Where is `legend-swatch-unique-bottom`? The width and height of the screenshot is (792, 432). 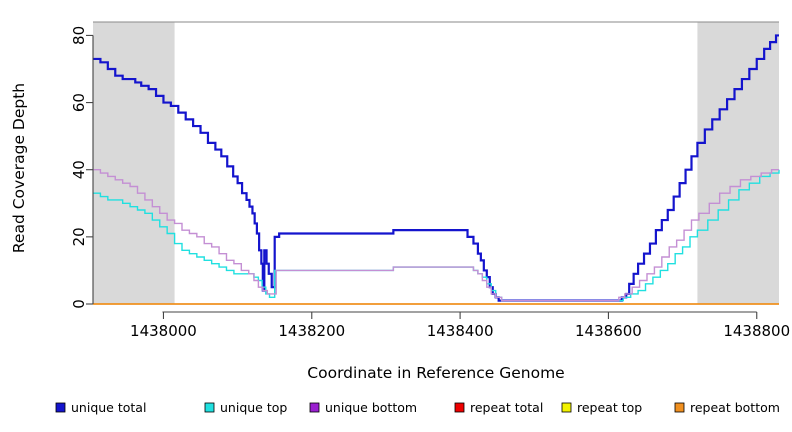
legend-swatch-unique-bottom is located at coordinates (314, 407).